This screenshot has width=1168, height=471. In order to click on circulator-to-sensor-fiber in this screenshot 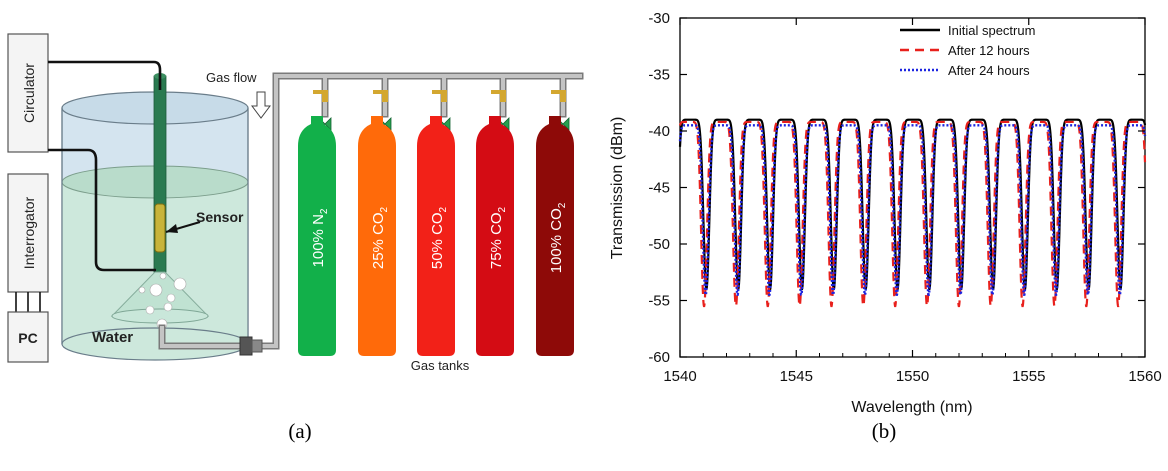, I will do `click(105, 75)`.